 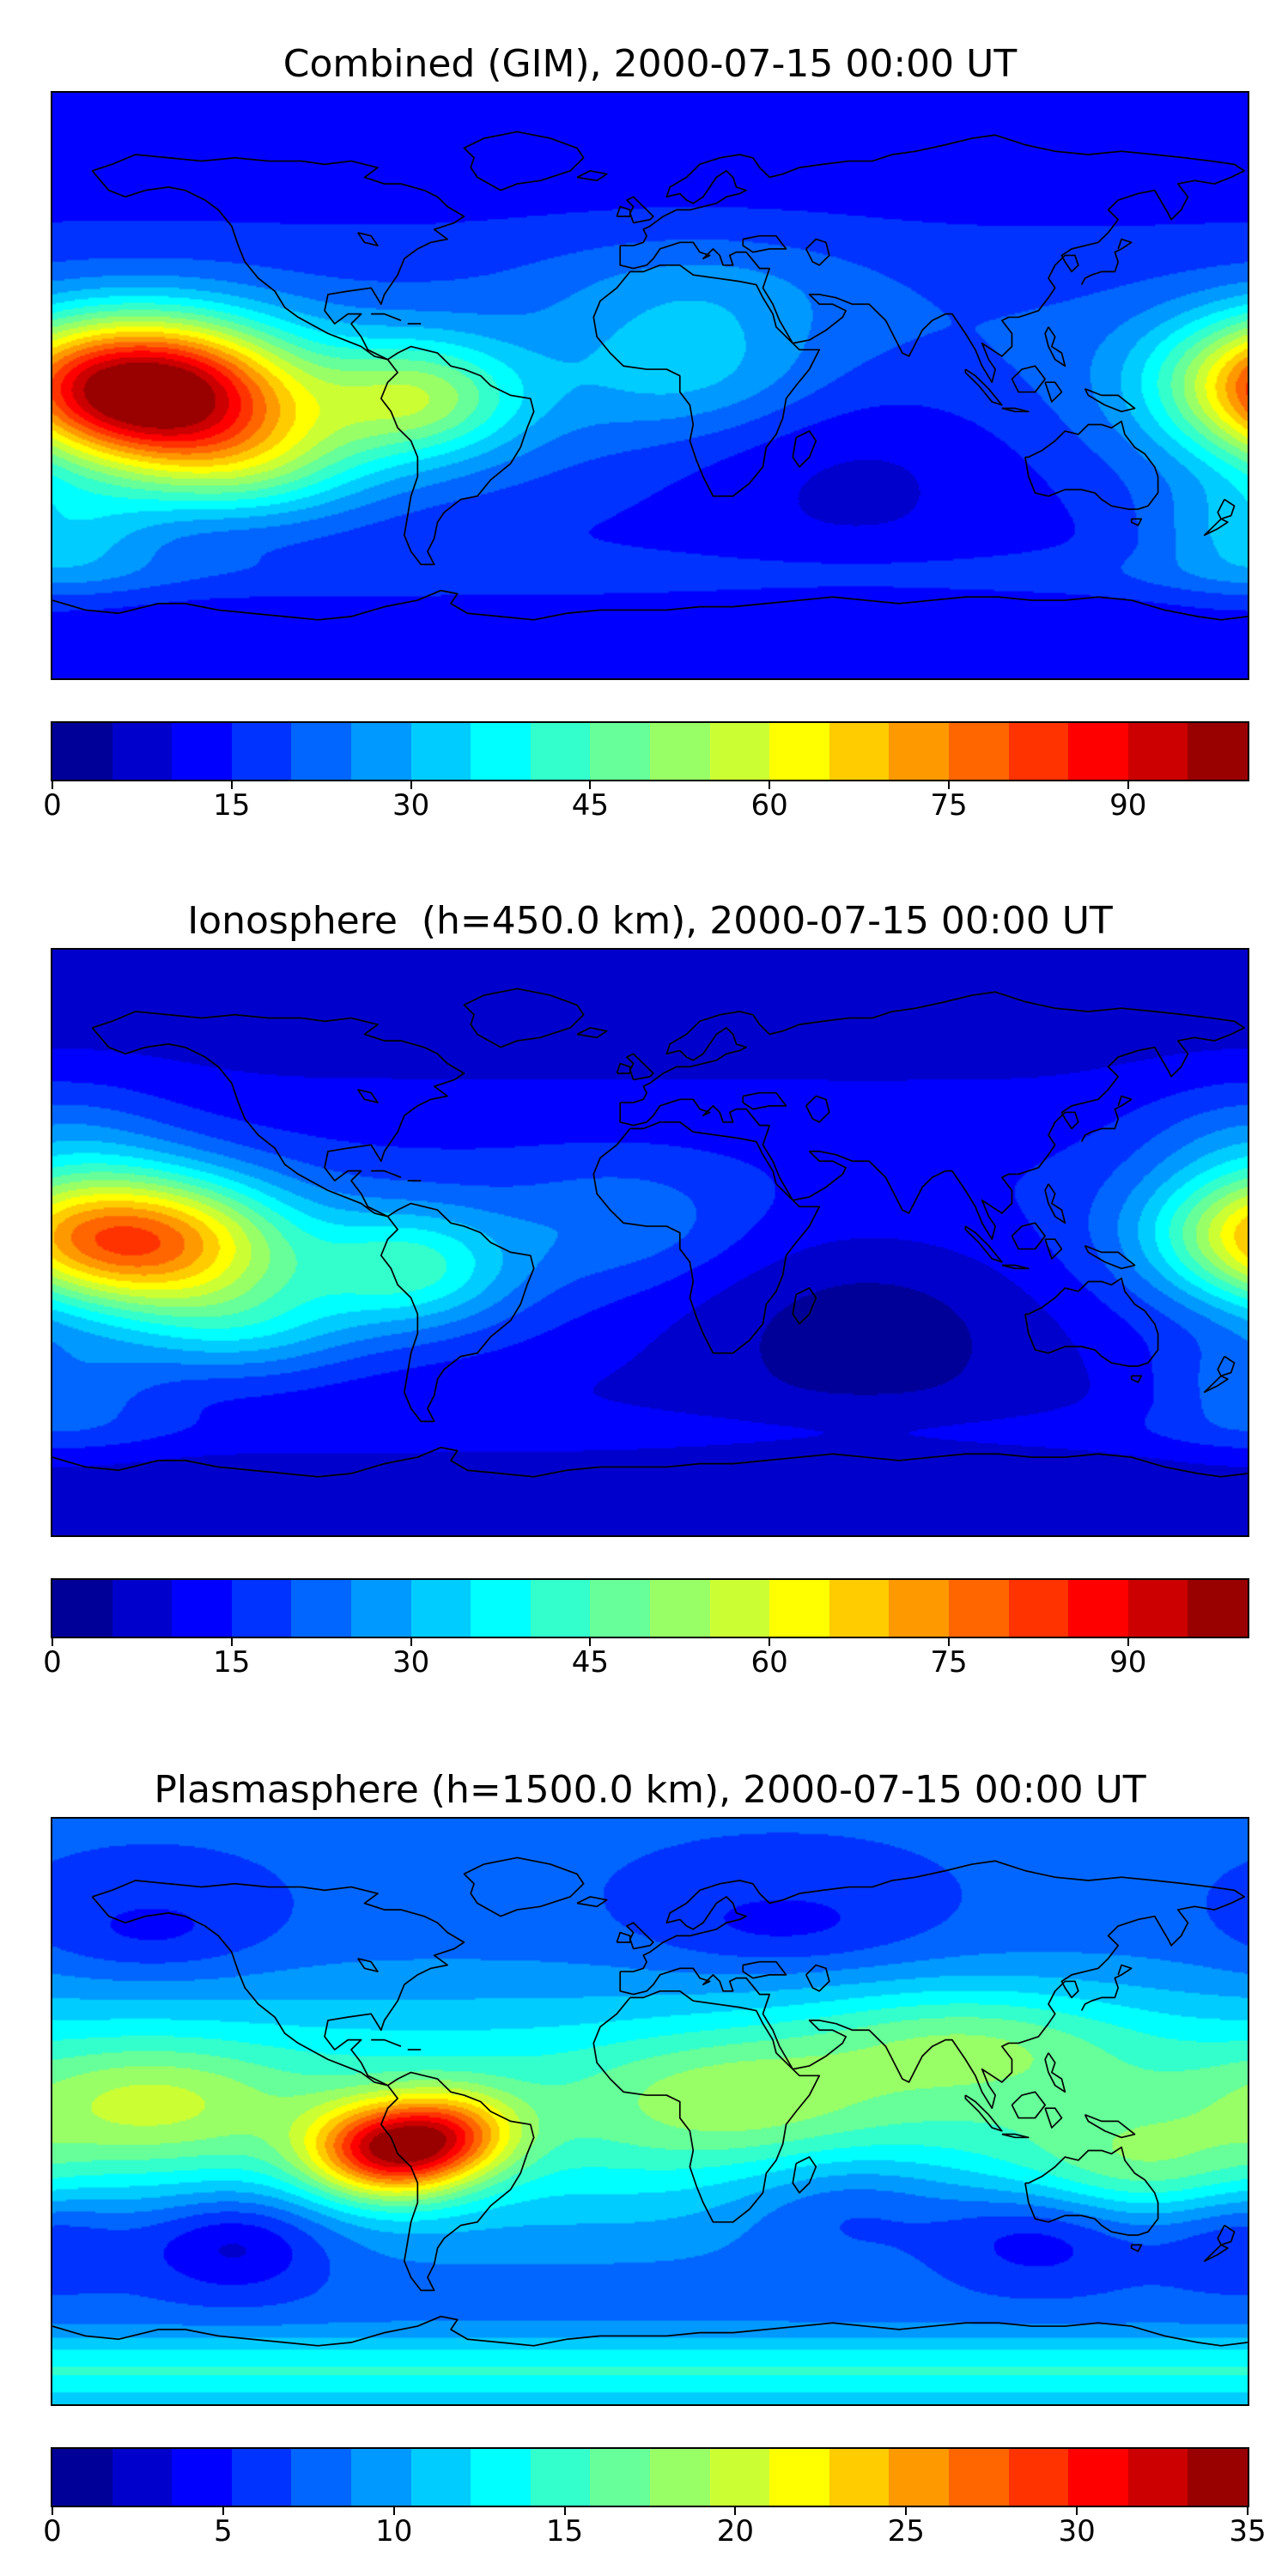 I want to click on colorbar-tick-label: 90, so click(x=1128, y=806).